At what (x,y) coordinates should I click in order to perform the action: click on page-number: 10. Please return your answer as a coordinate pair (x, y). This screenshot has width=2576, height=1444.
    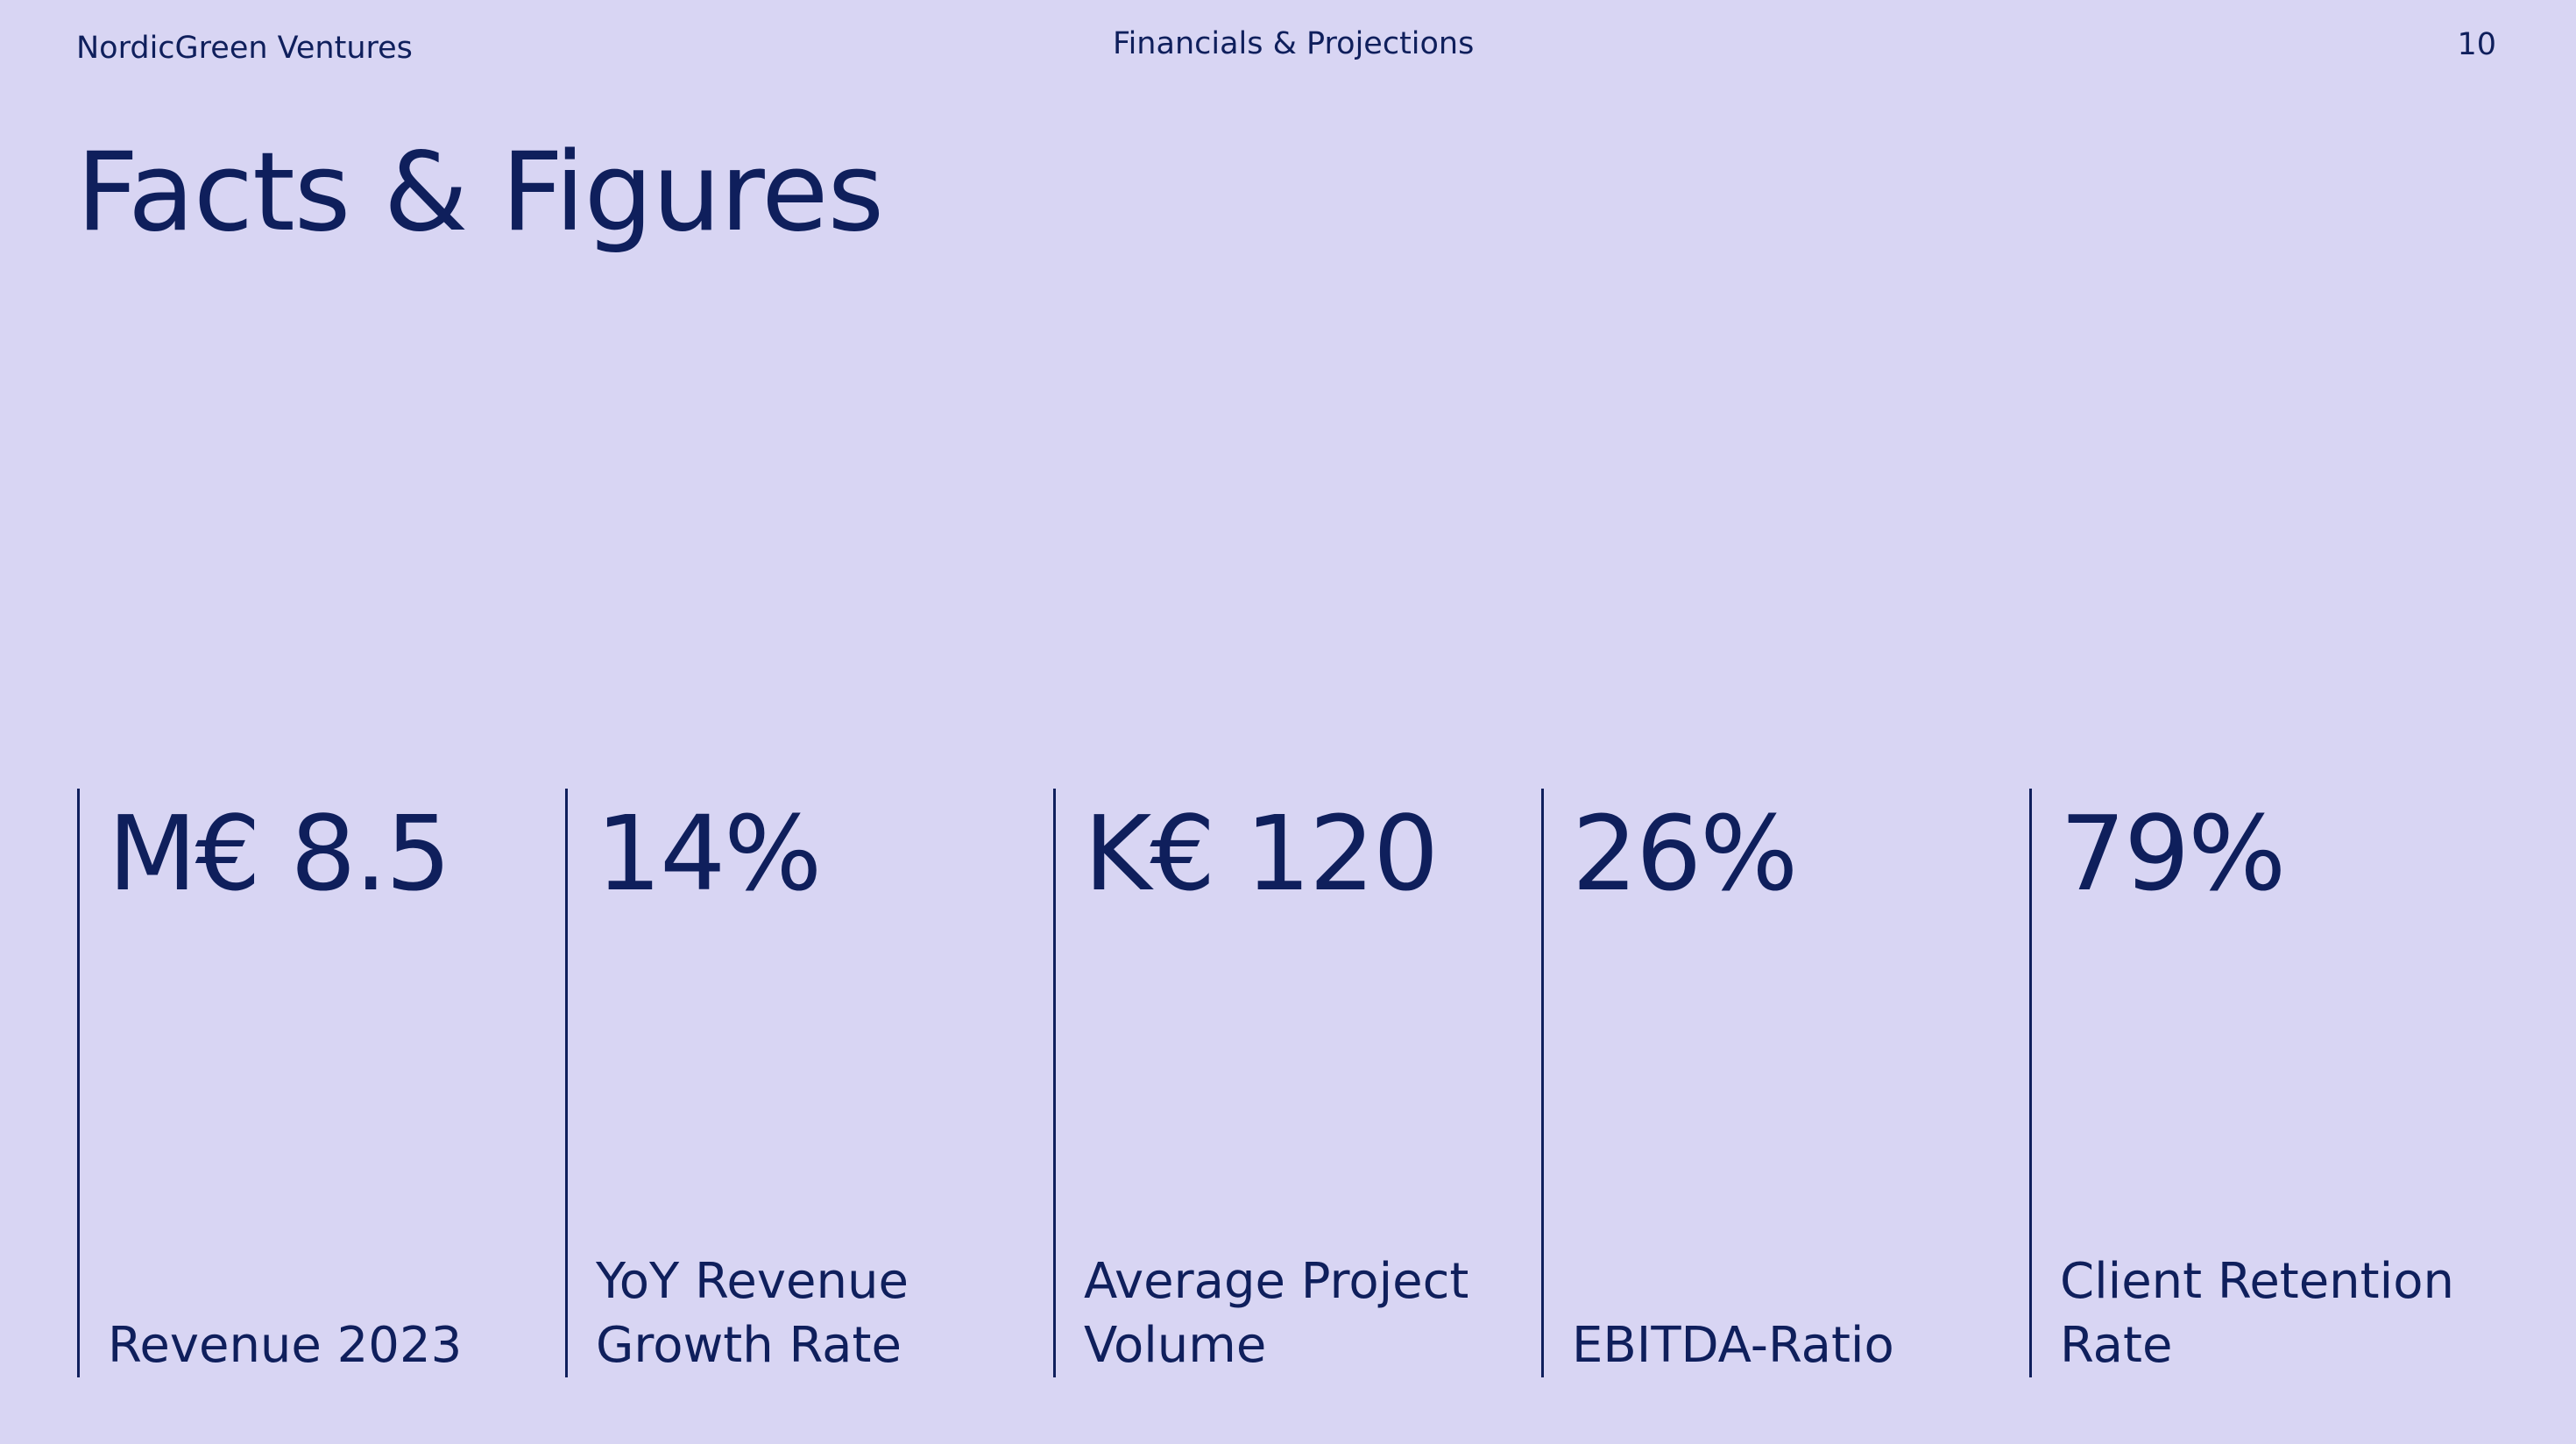
    Looking at the image, I should click on (2476, 44).